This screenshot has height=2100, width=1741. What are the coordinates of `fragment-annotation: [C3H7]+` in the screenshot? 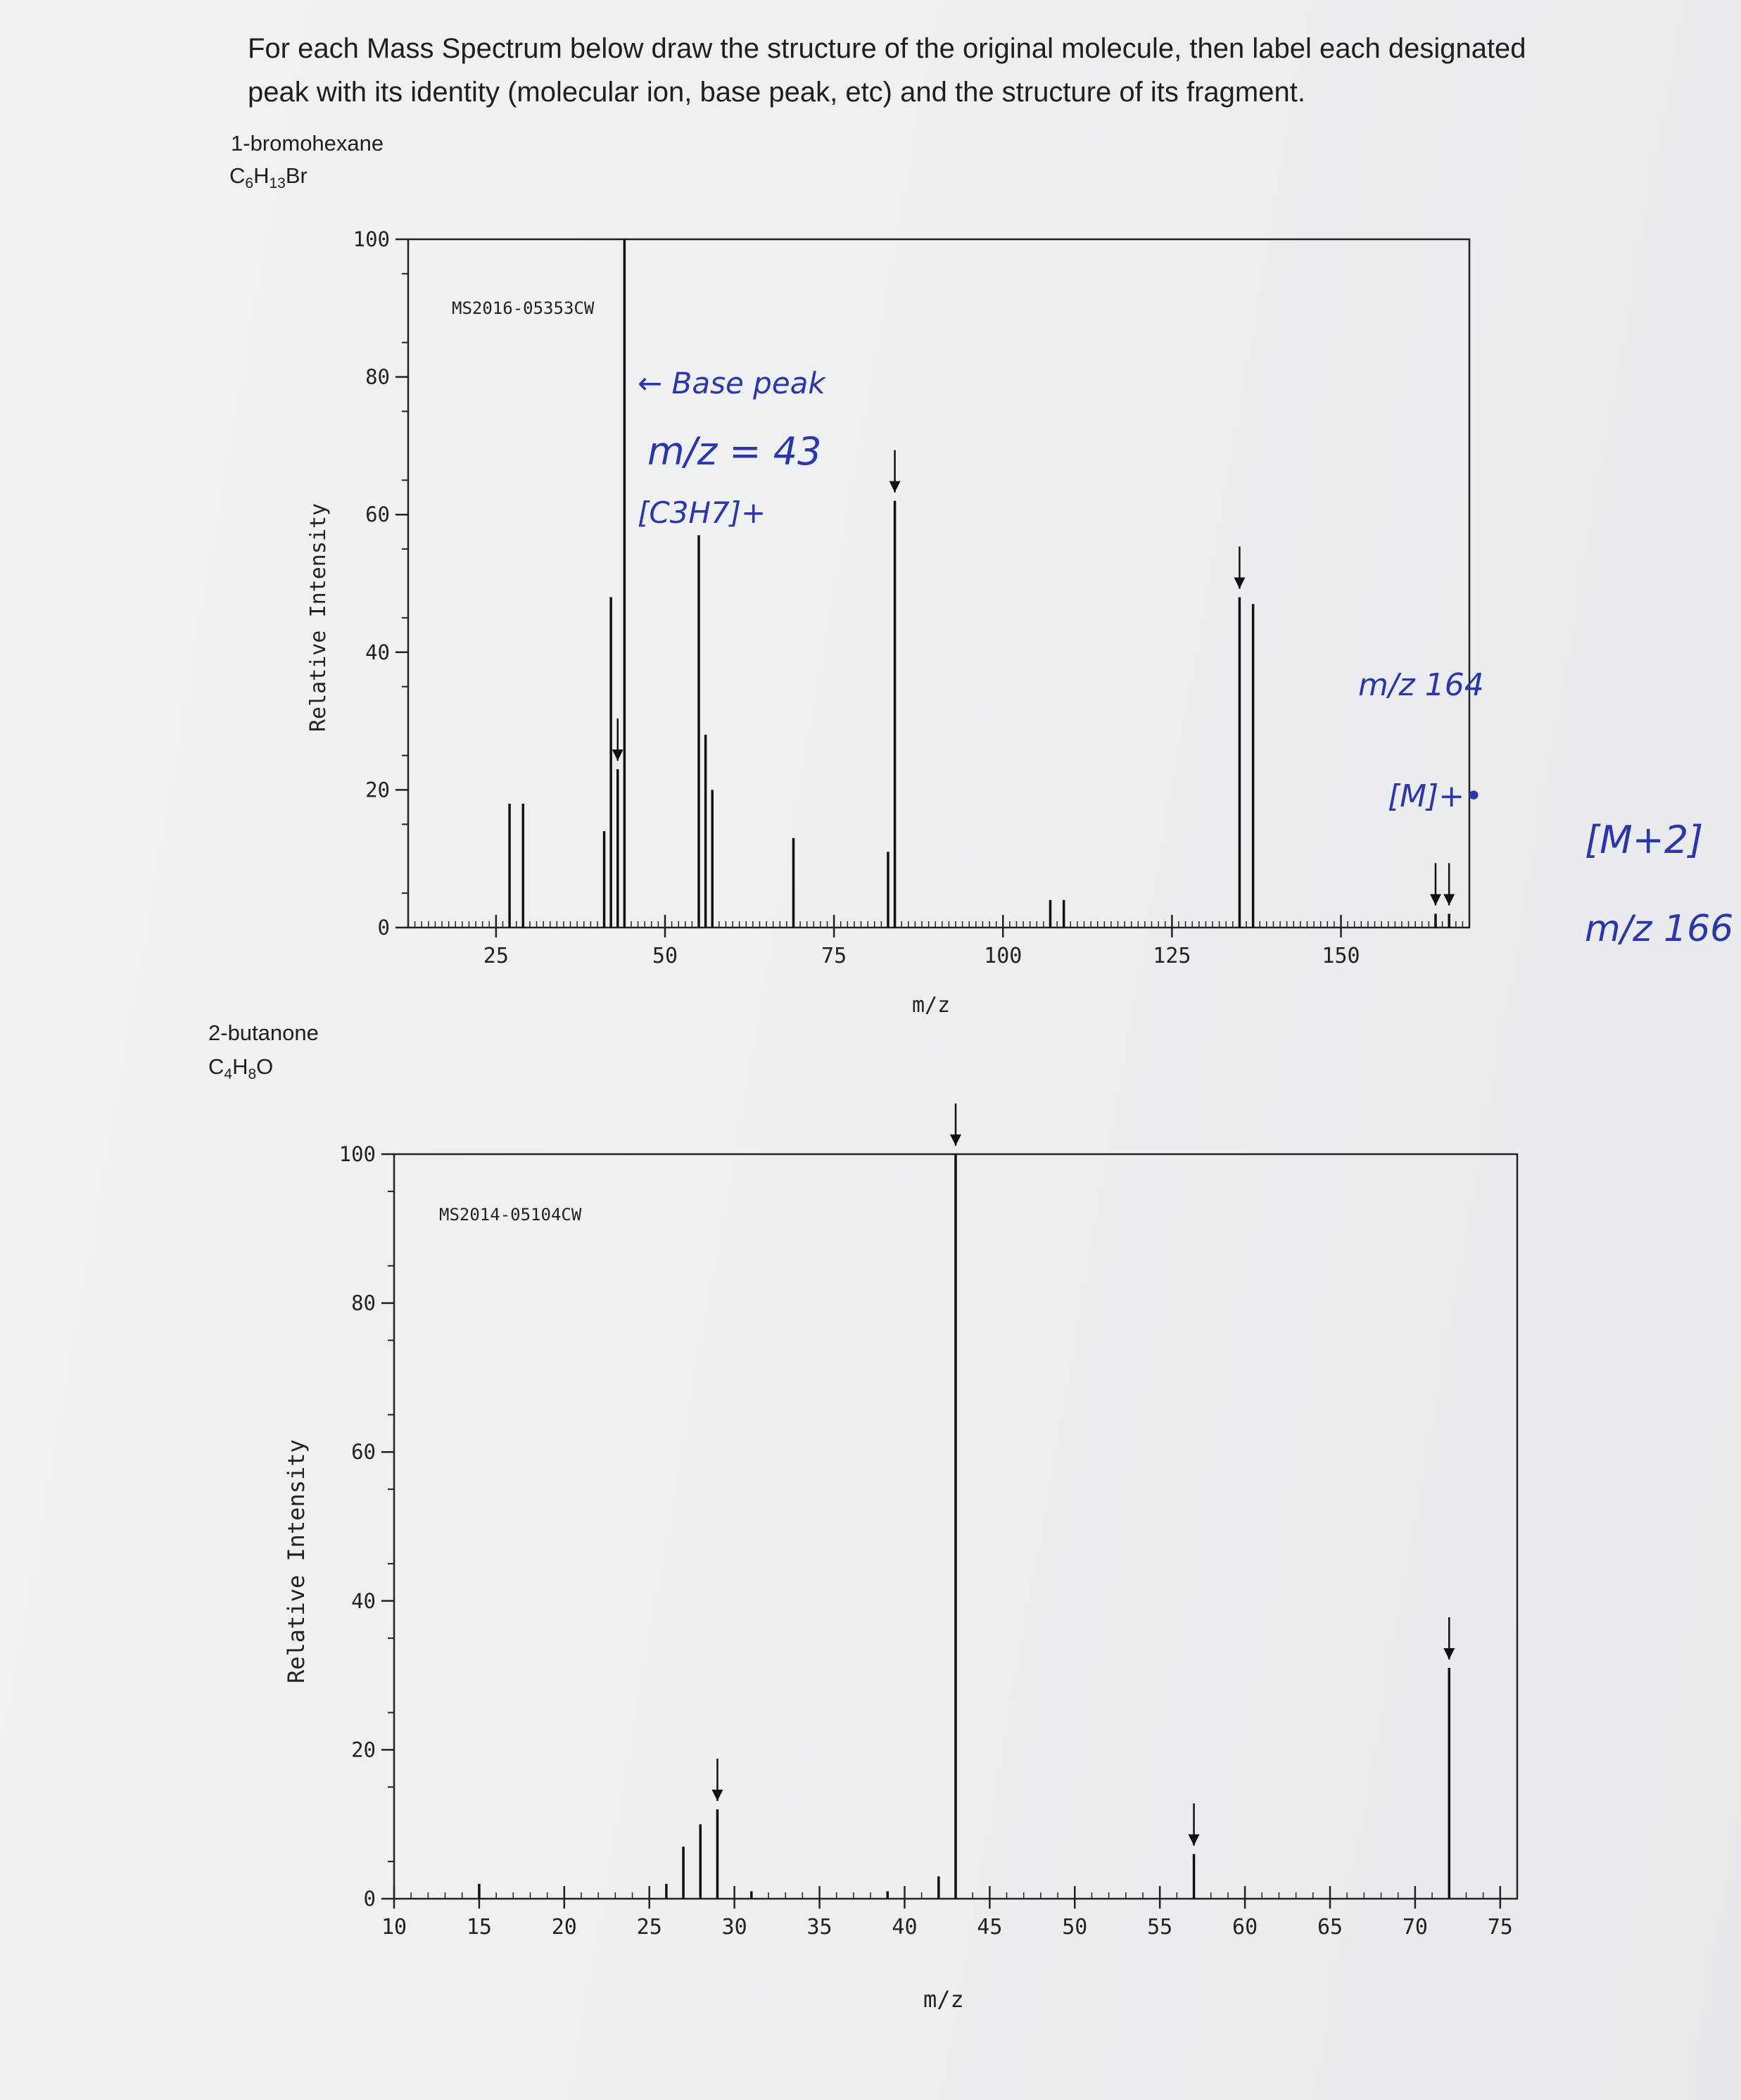 It's located at (702, 513).